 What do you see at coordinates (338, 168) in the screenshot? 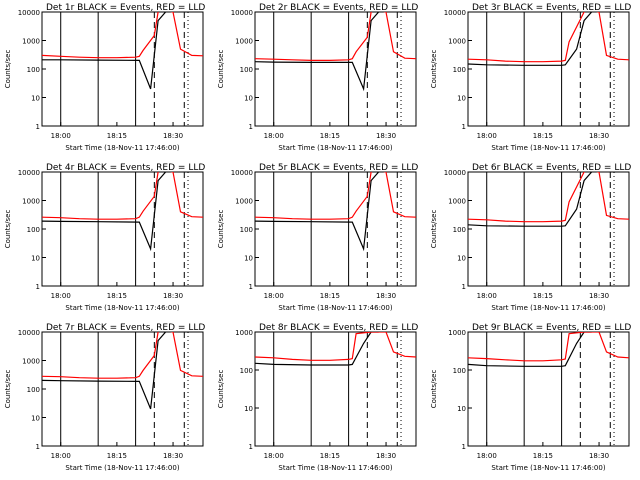
I see `chart-title: Det 5r BLACK = Events, RED = LLD` at bounding box center [338, 168].